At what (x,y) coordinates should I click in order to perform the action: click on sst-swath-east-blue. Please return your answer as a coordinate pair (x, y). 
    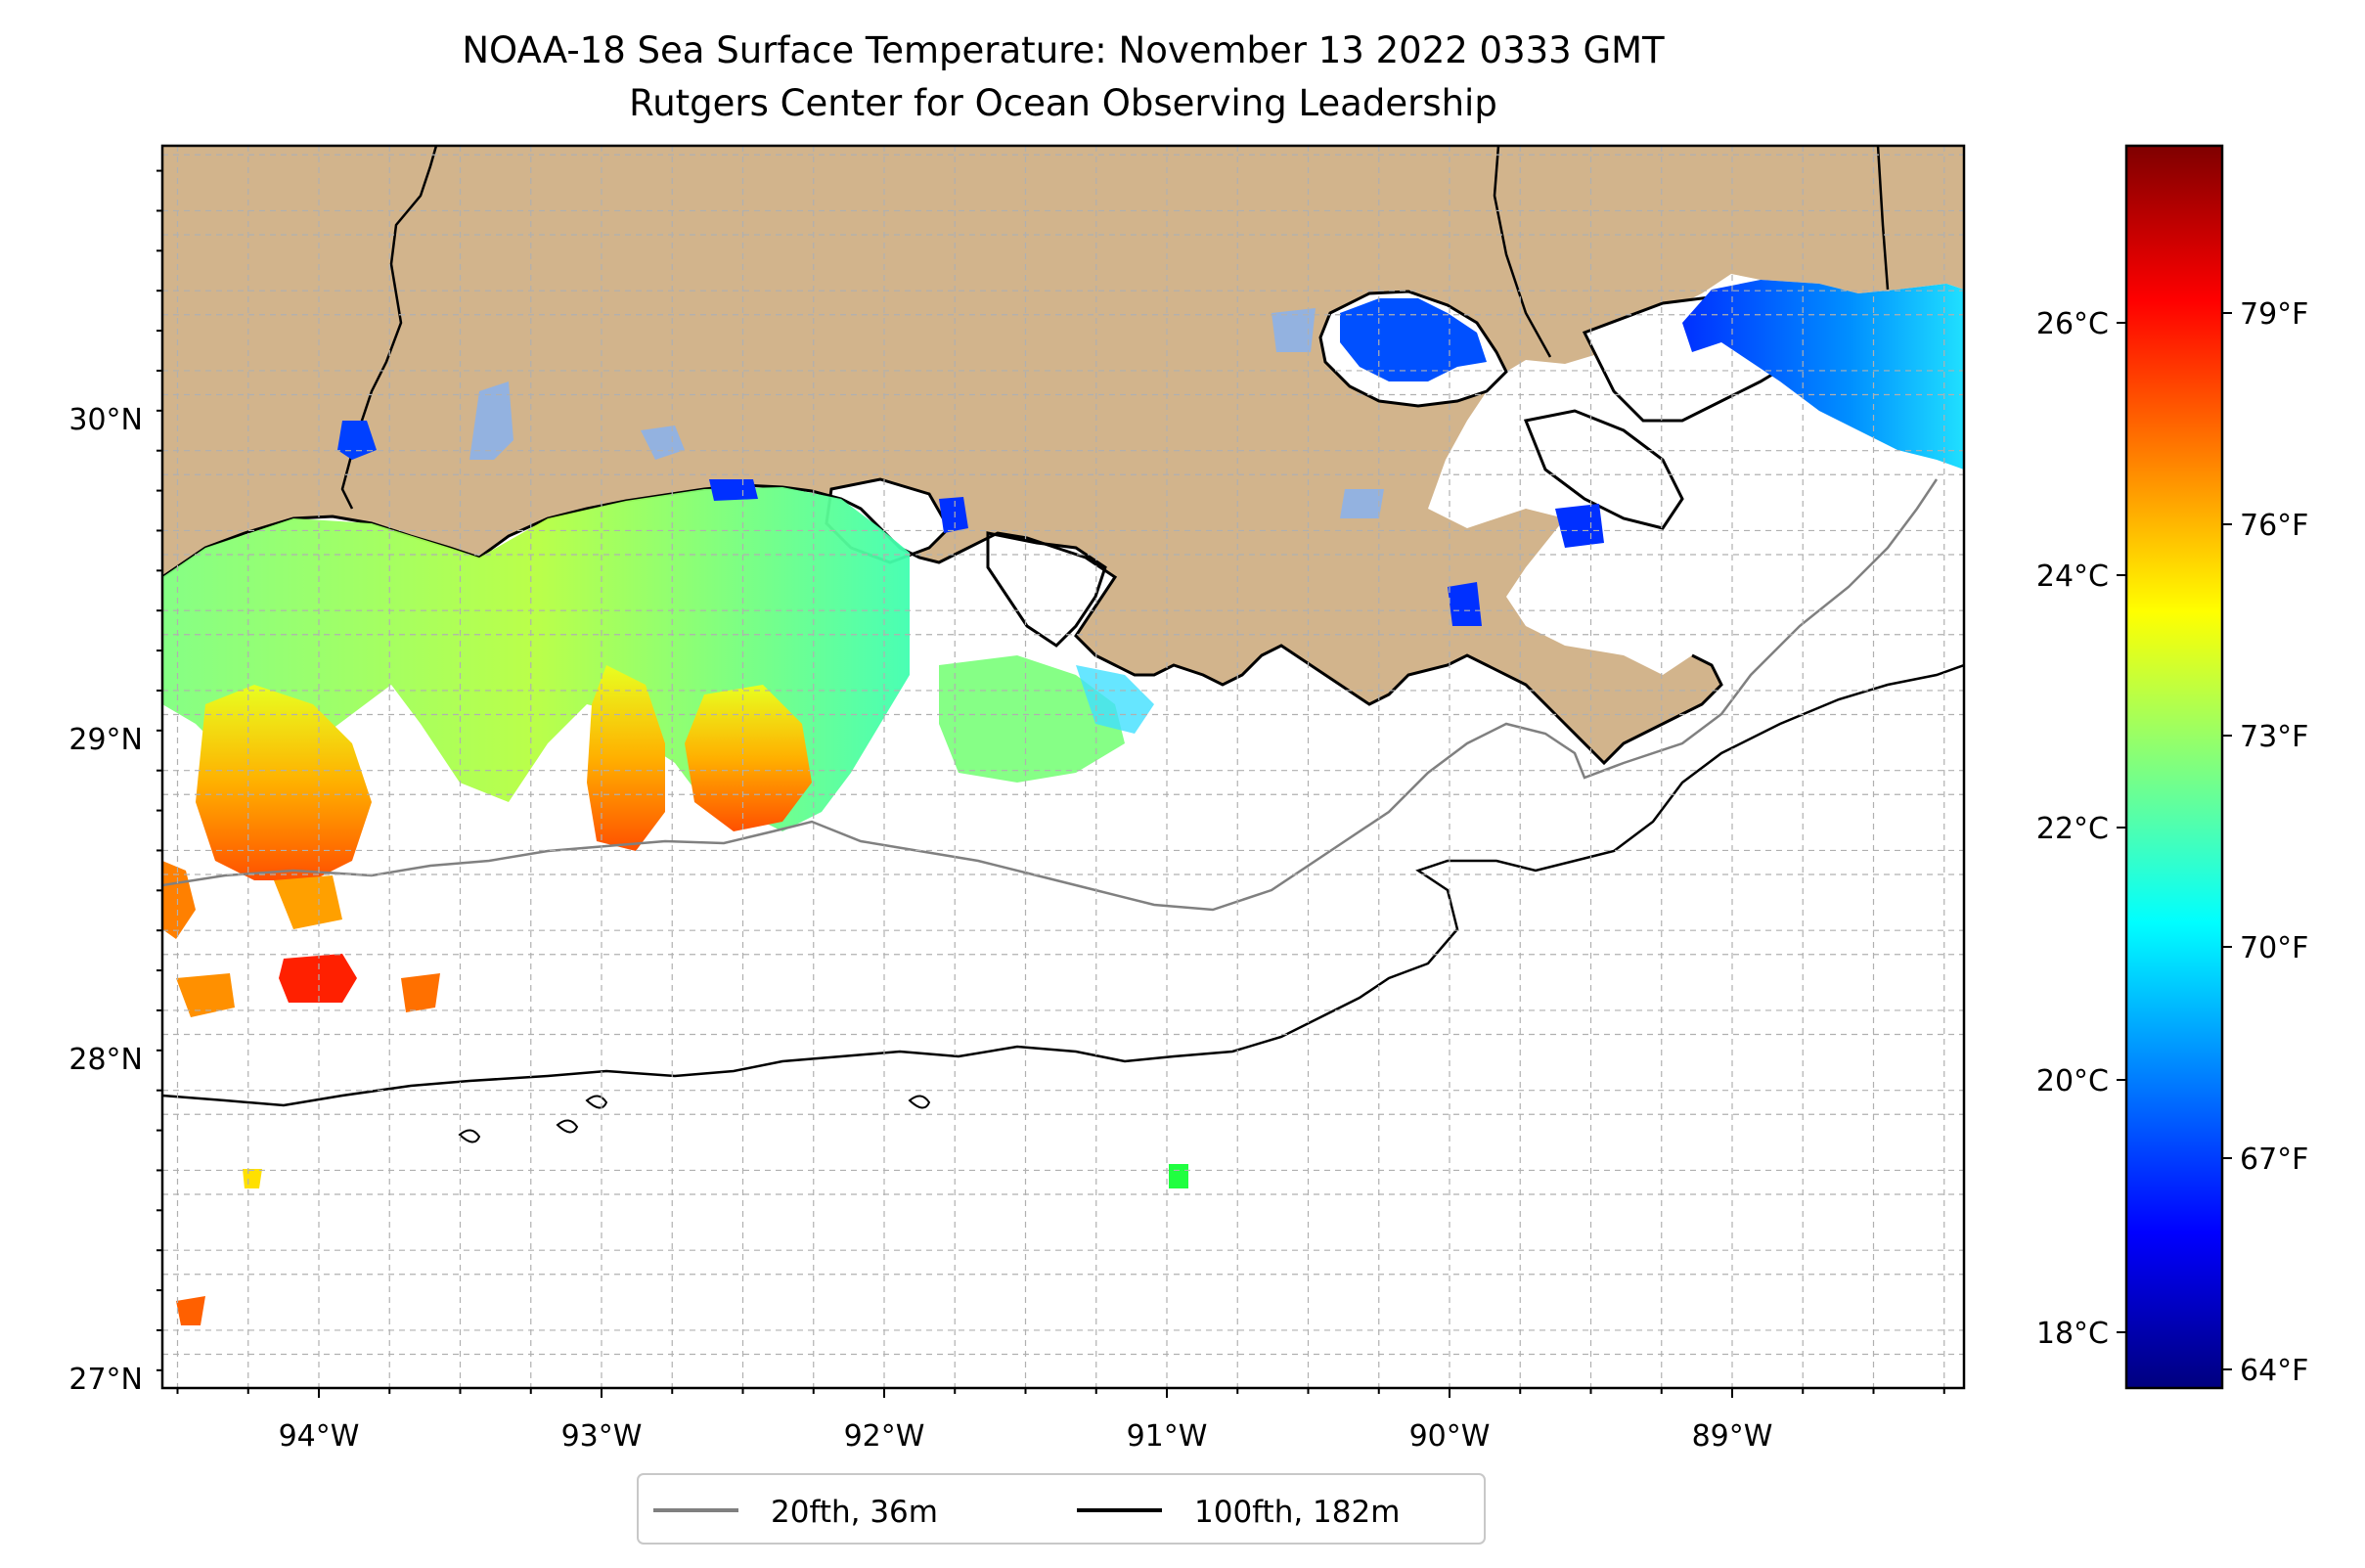
    Looking at the image, I should click on (1823, 375).